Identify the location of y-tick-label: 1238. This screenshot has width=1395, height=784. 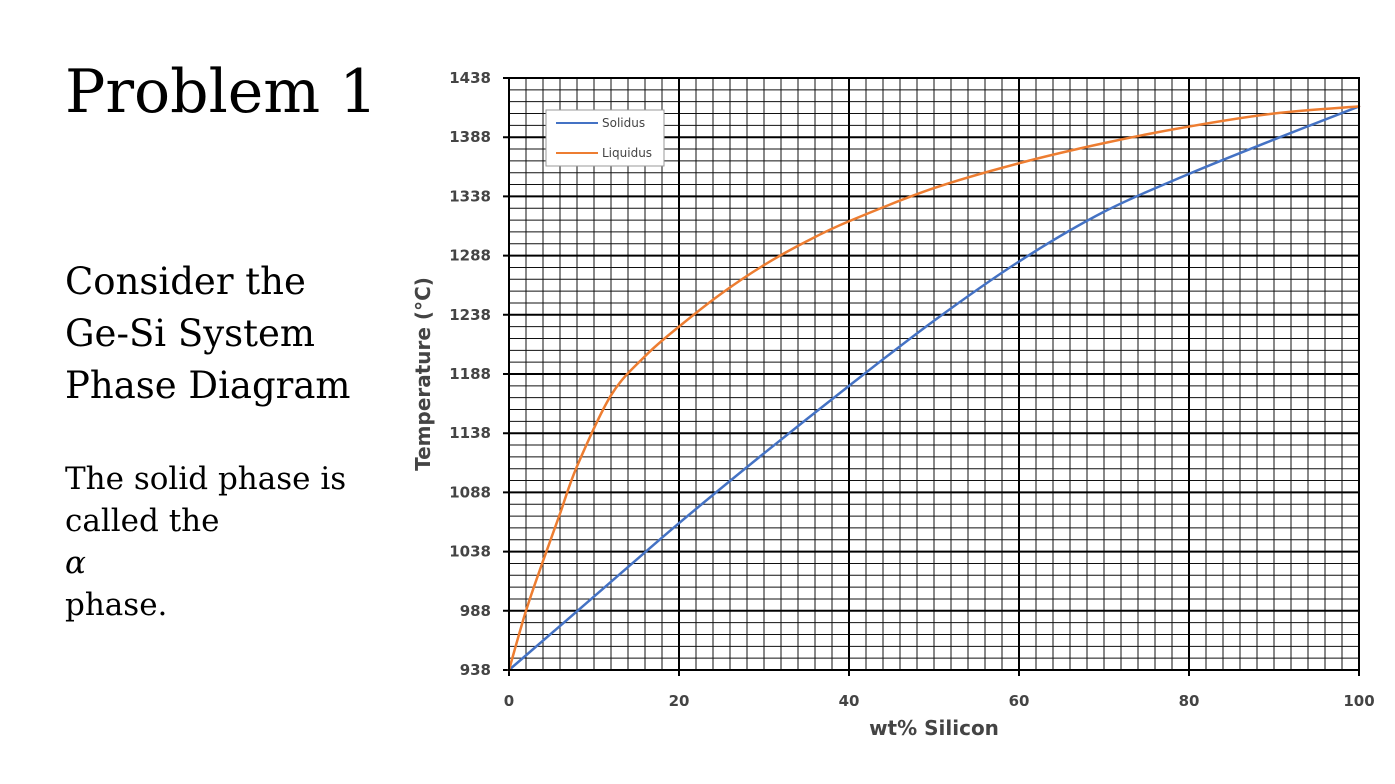
(470, 315).